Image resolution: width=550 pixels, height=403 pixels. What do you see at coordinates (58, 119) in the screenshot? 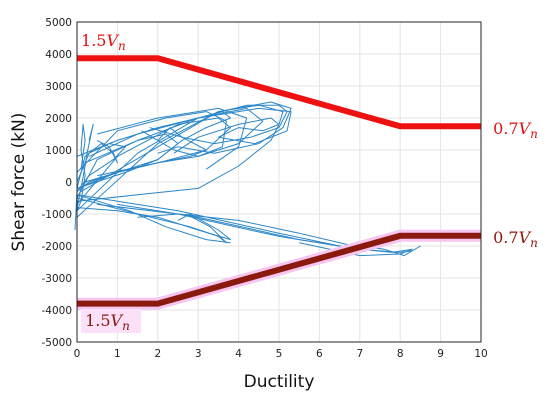
I see `y-tick-label: 2000` at bounding box center [58, 119].